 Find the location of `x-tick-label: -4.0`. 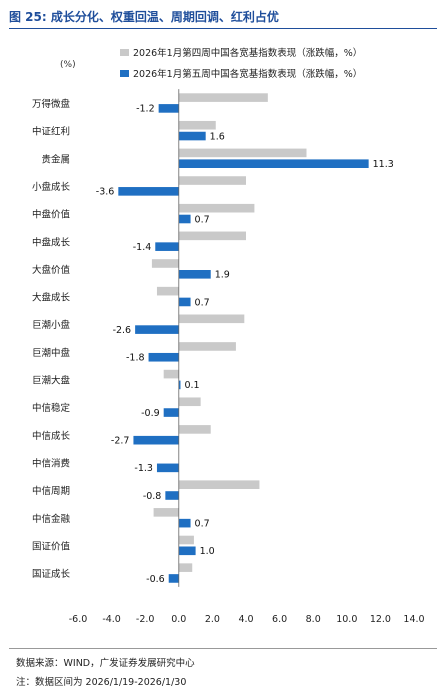

x-tick-label: -4.0 is located at coordinates (111, 619).